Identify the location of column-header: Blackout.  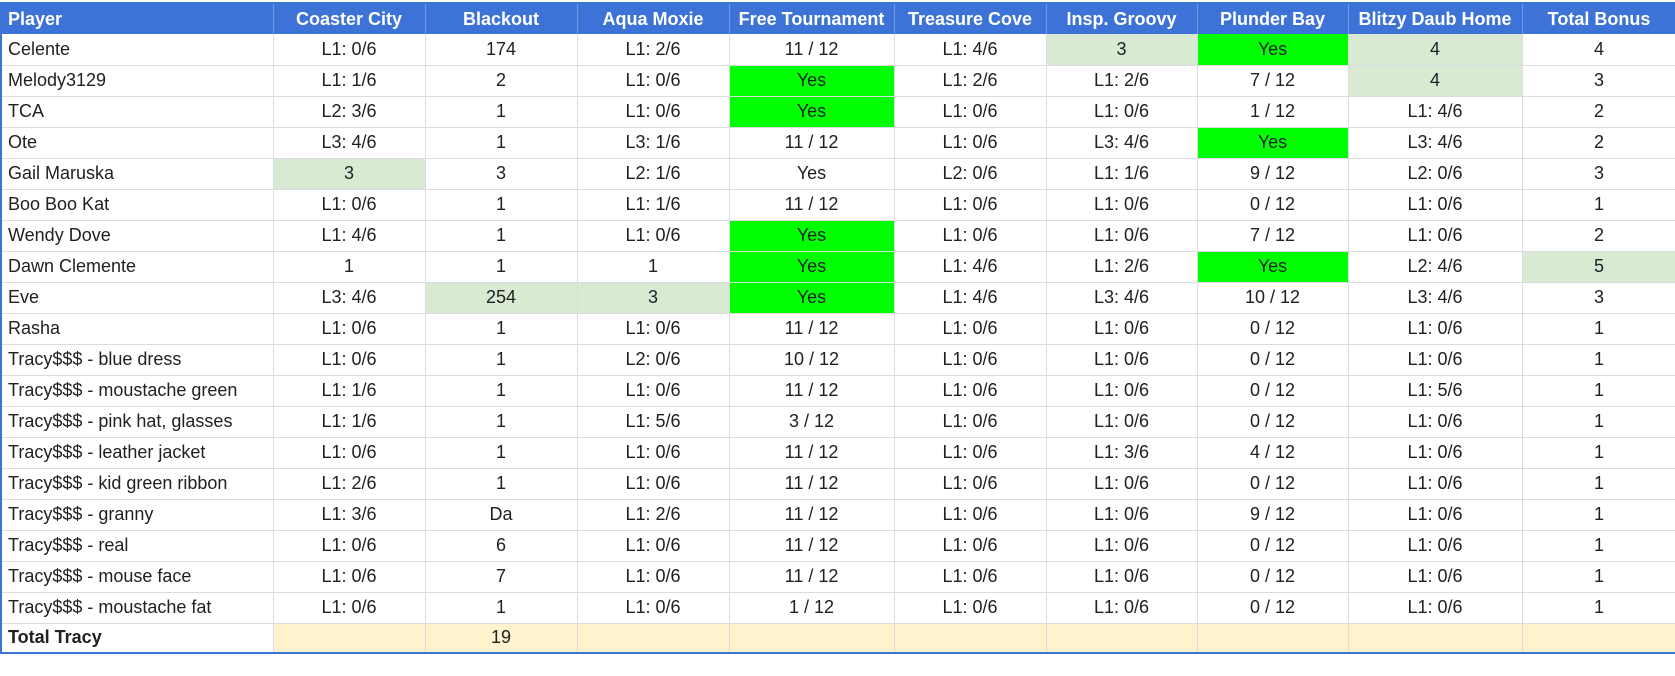
(501, 18).